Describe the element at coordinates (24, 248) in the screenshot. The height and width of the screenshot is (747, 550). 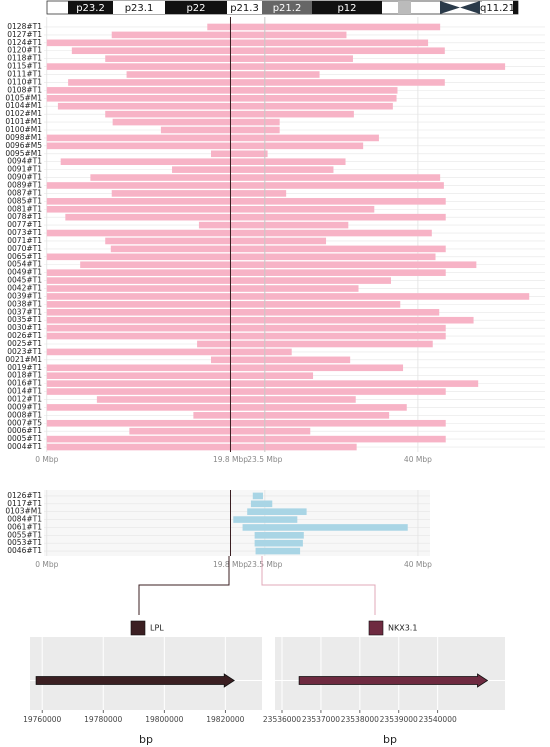
I see `row-label: 0070#T1` at that location.